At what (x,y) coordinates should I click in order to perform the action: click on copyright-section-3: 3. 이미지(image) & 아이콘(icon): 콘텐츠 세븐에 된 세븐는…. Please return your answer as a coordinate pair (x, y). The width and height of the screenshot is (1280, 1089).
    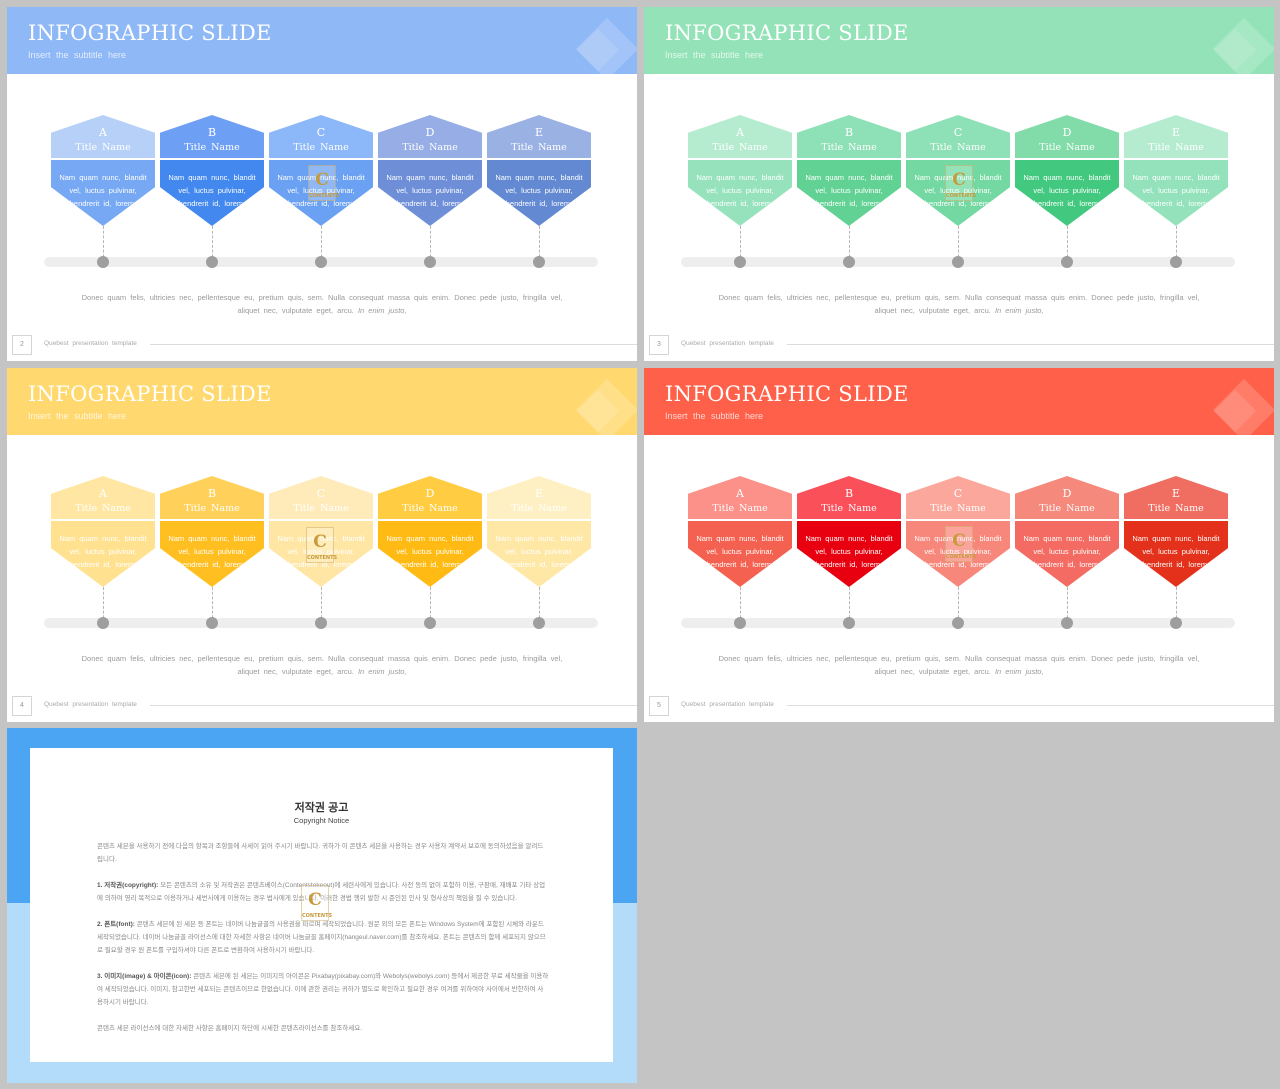
    Looking at the image, I should click on (323, 989).